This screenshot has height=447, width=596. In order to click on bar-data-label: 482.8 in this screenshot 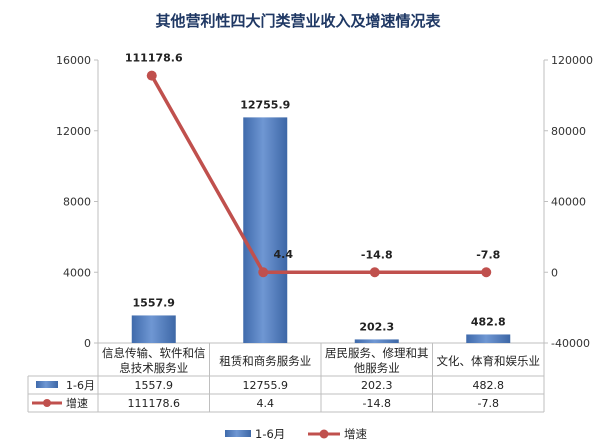, I will do `click(488, 321)`.